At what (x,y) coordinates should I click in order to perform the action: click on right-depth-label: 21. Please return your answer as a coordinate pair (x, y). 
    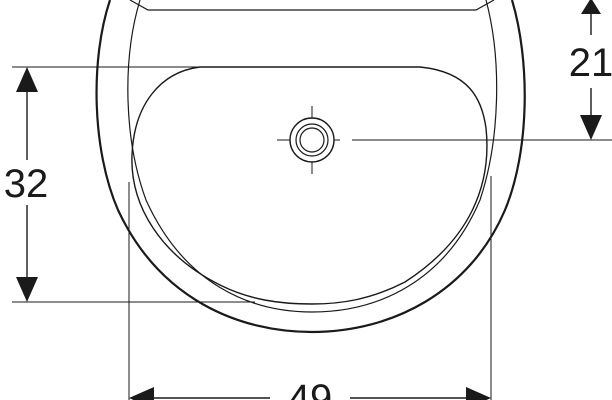
    Looking at the image, I should click on (590, 63).